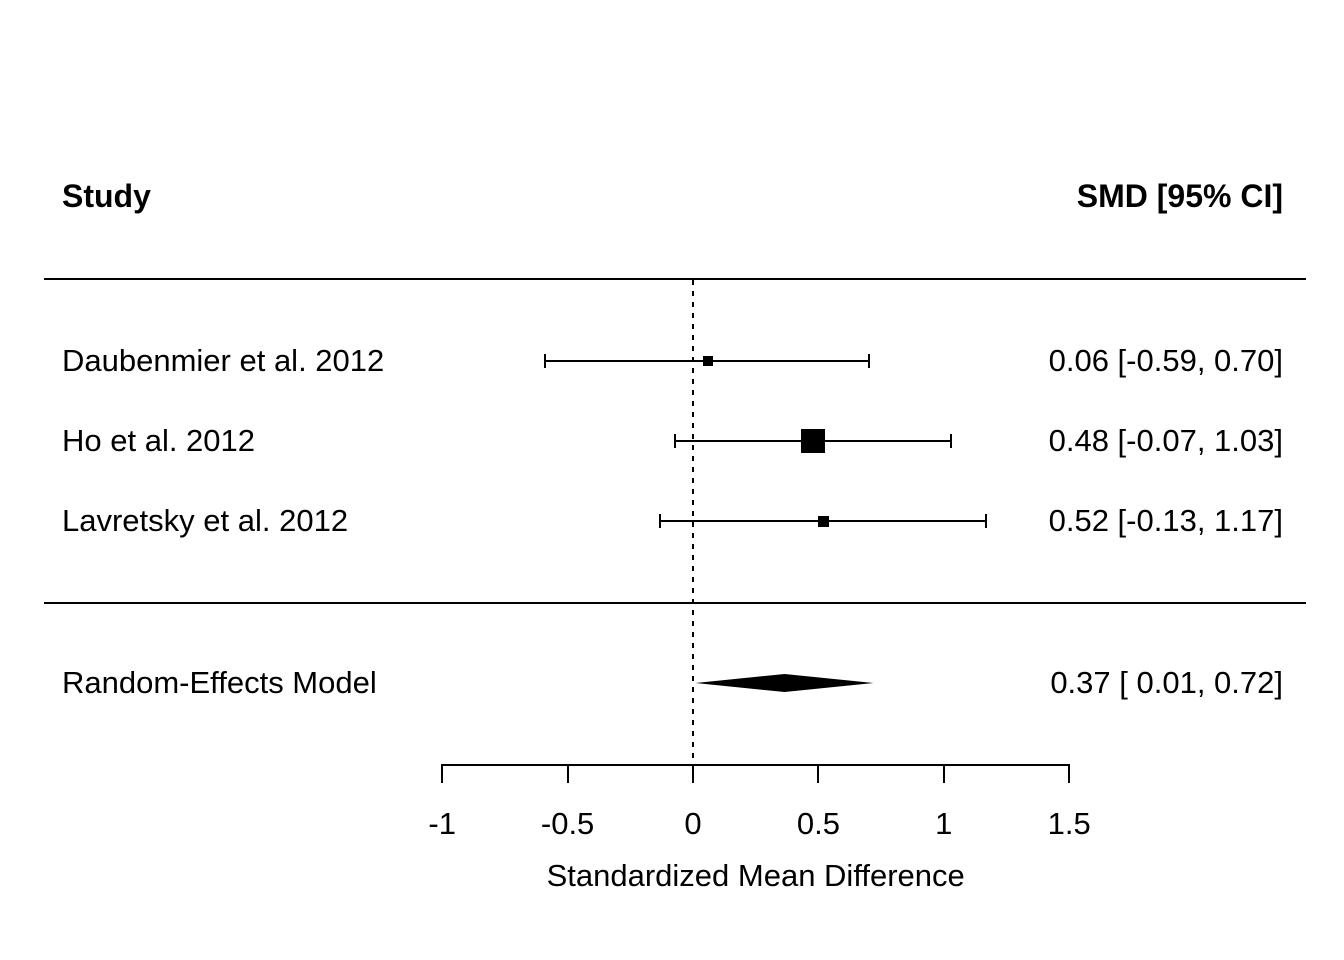 This screenshot has height=960, width=1344. Describe the element at coordinates (755, 875) in the screenshot. I see `x-axis-title: Standardized Mean Difference` at that location.